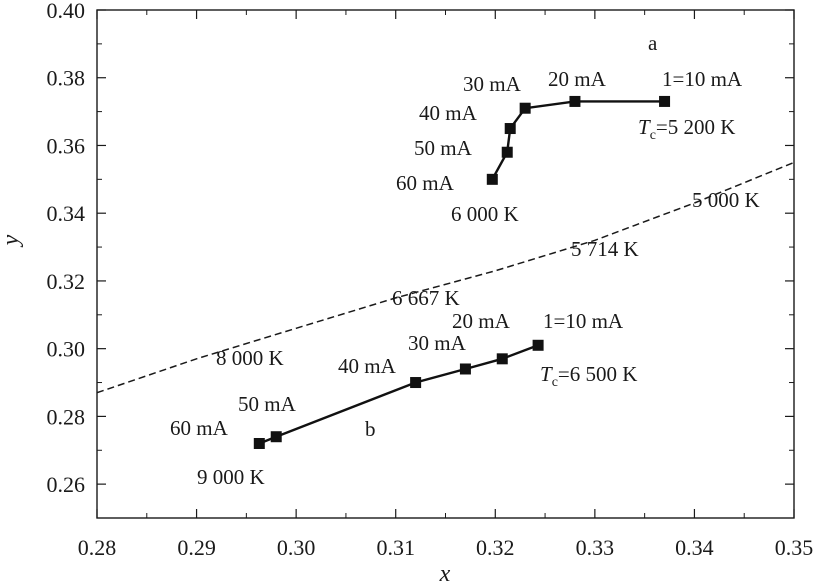 The height and width of the screenshot is (582, 818). I want to click on b-label-60ma: 60 mA, so click(199, 428).